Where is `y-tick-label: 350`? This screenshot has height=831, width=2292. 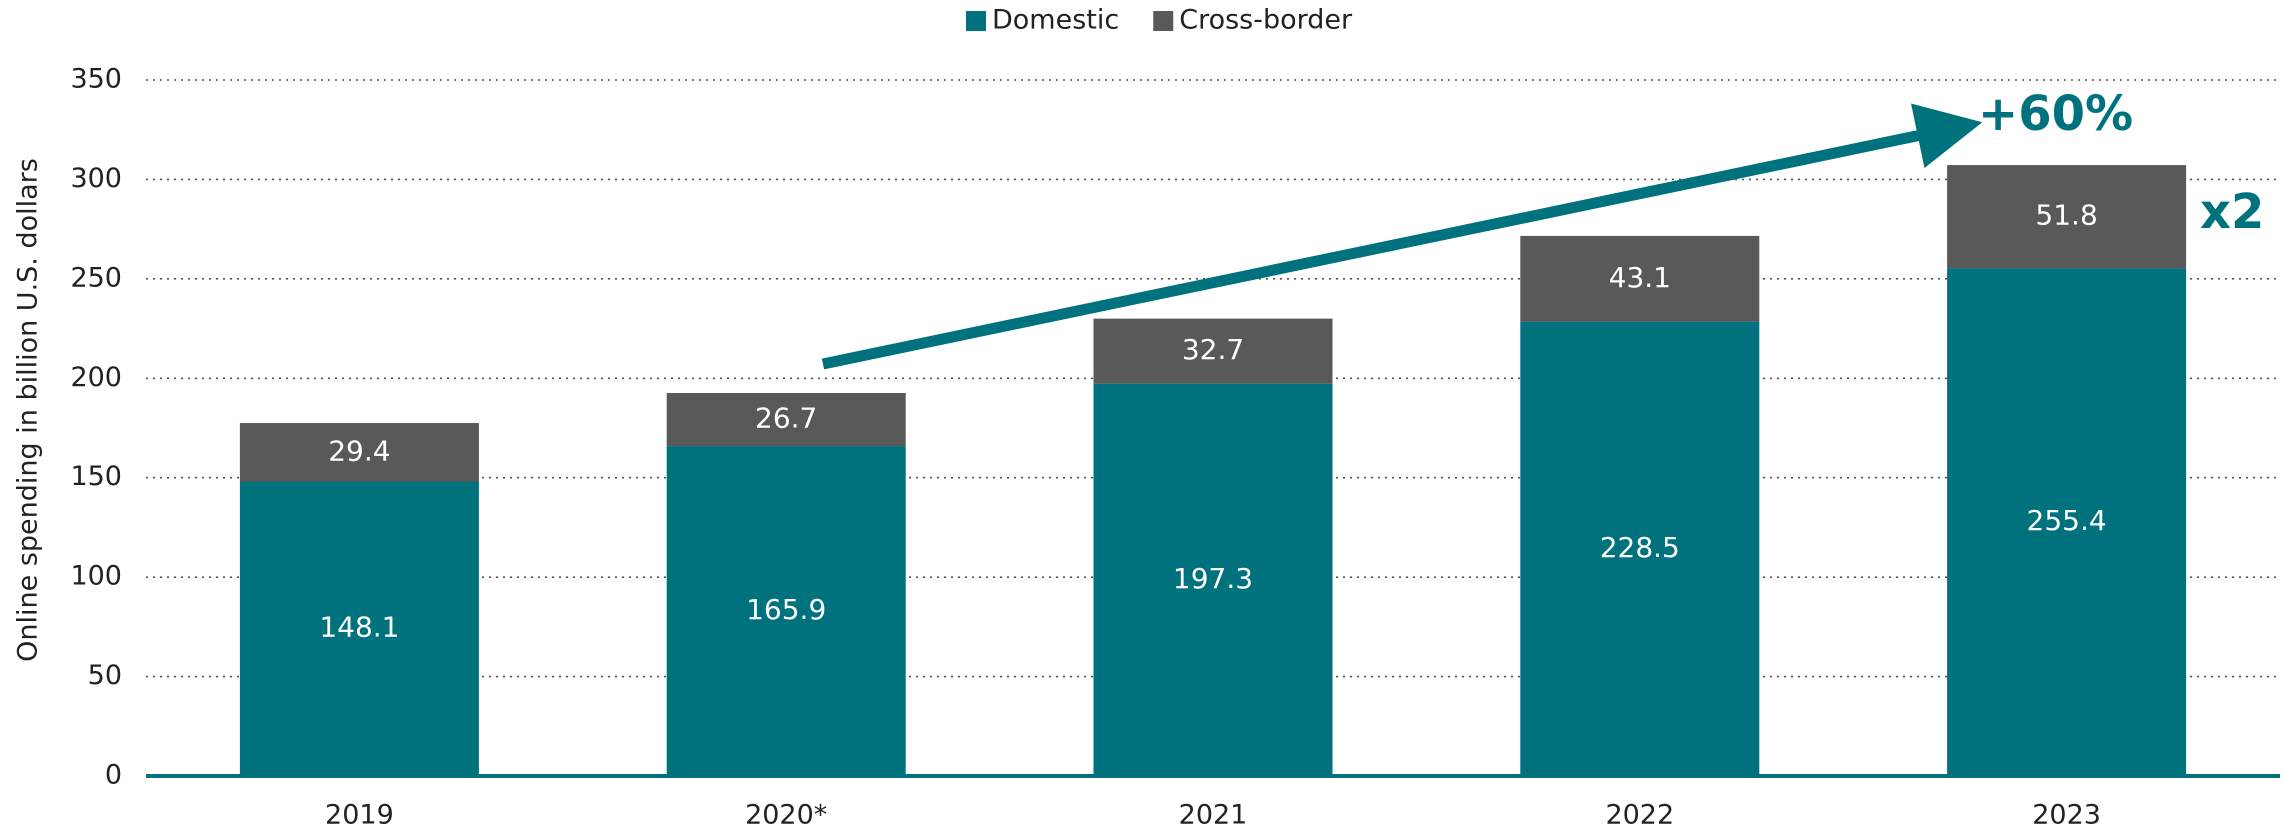
y-tick-label: 350 is located at coordinates (96, 79).